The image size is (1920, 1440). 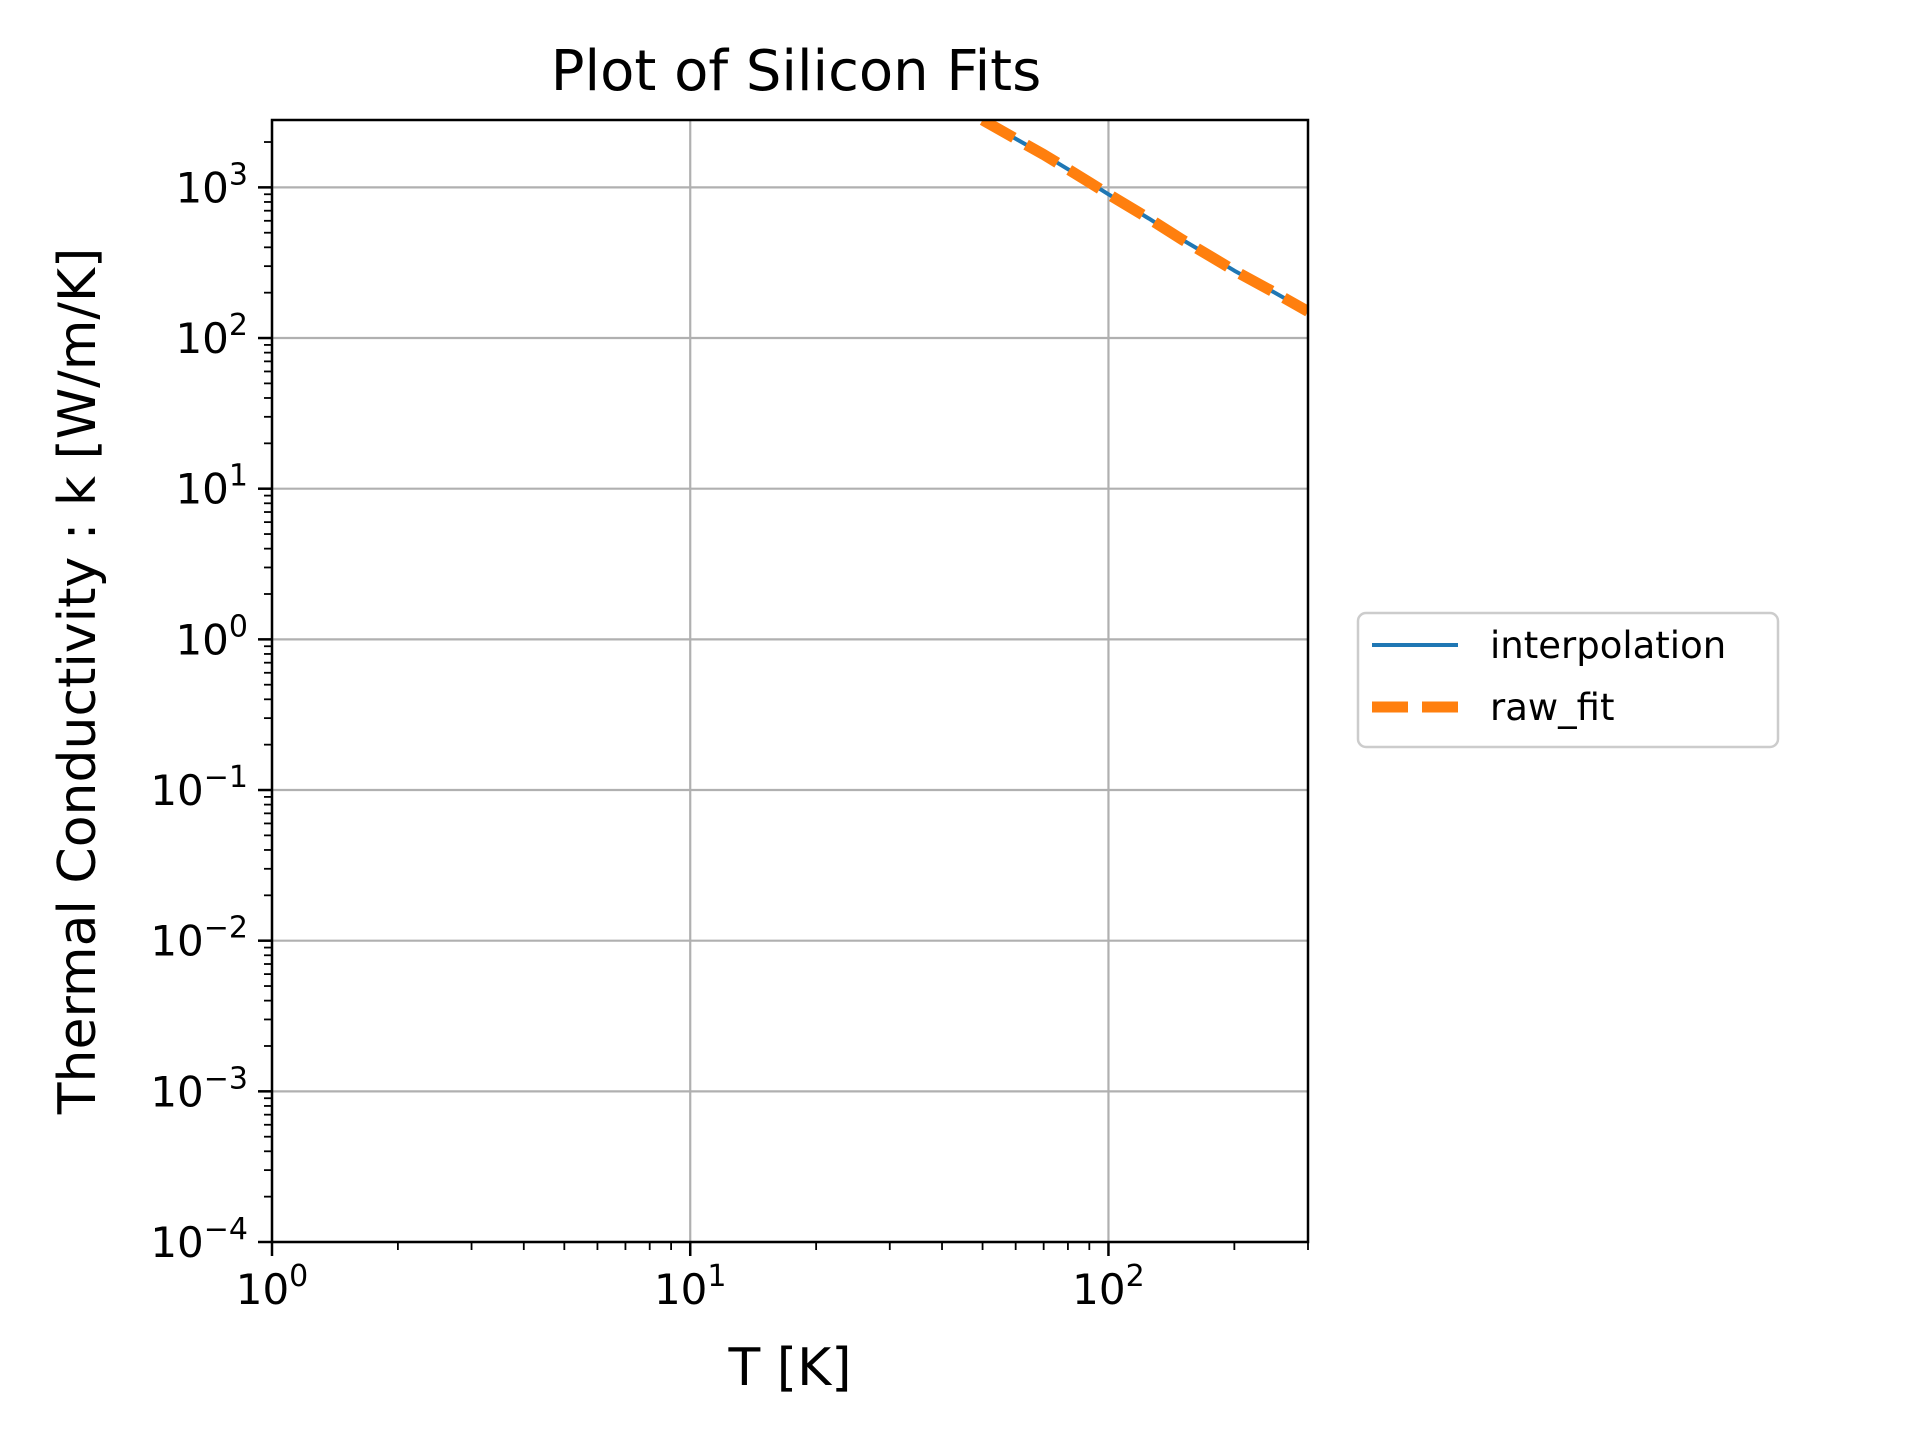 I want to click on series-layer, so click(x=1143, y=218).